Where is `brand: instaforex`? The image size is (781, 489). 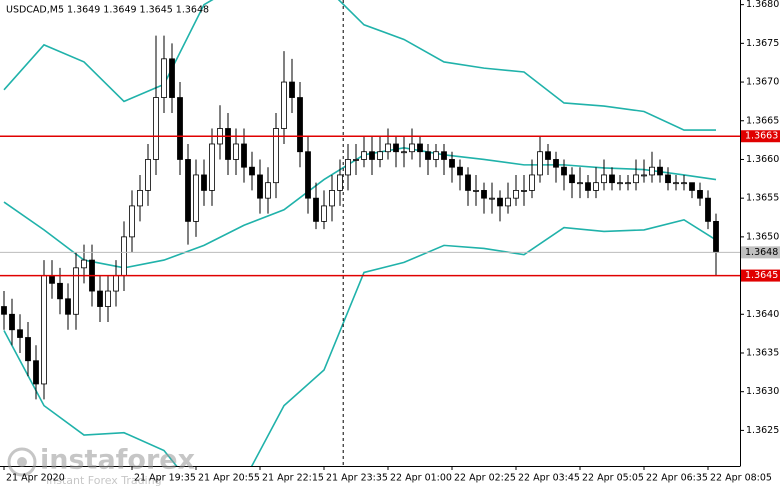 brand: instaforex is located at coordinates (117, 460).